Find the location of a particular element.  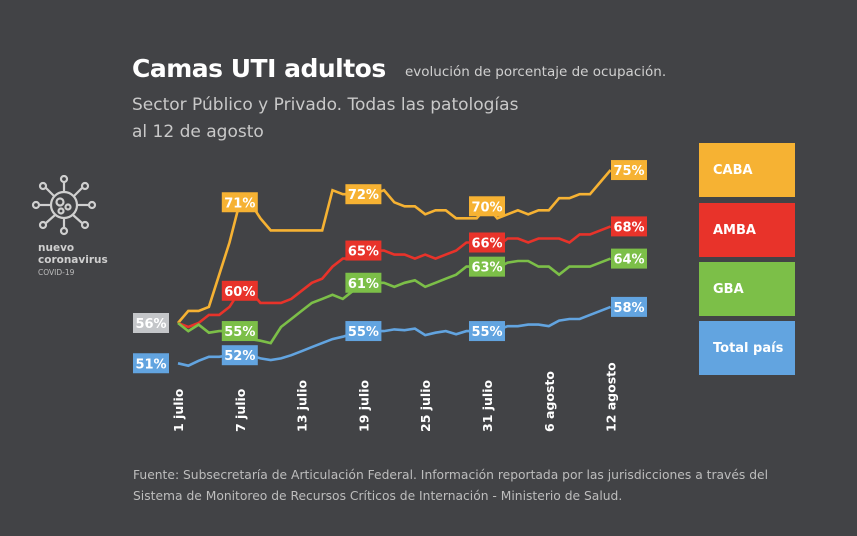

data-label-total-país-day-42-text: 58% is located at coordinates (628, 308).